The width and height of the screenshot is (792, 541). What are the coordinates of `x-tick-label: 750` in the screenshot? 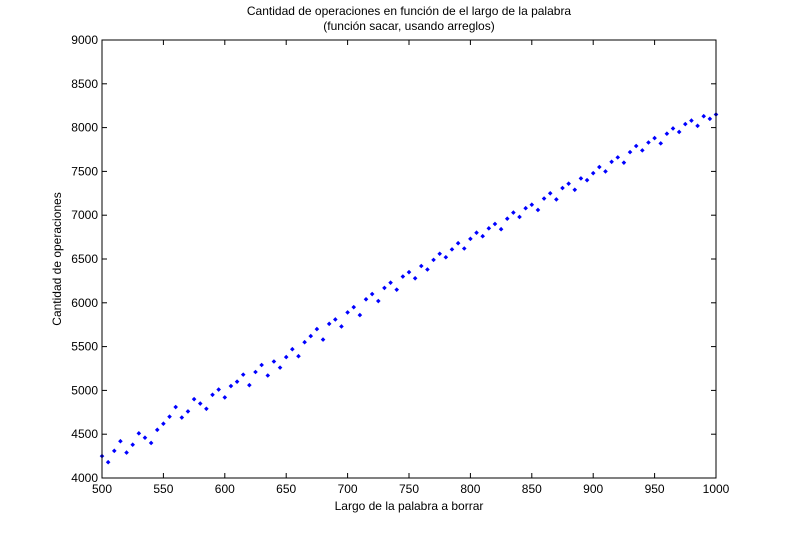 It's located at (409, 489).